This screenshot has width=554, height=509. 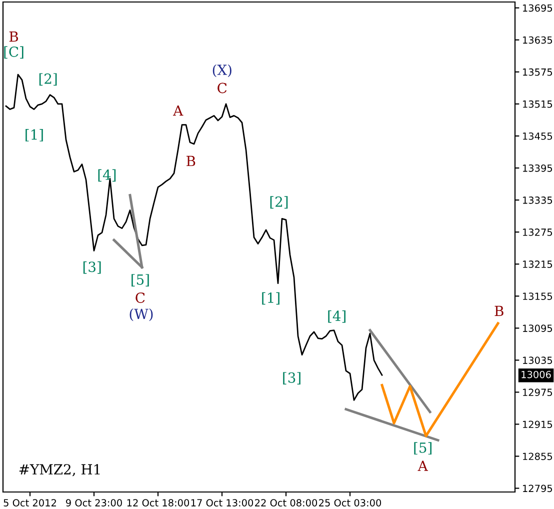 I want to click on y-tick-label: 12915, so click(x=537, y=424).